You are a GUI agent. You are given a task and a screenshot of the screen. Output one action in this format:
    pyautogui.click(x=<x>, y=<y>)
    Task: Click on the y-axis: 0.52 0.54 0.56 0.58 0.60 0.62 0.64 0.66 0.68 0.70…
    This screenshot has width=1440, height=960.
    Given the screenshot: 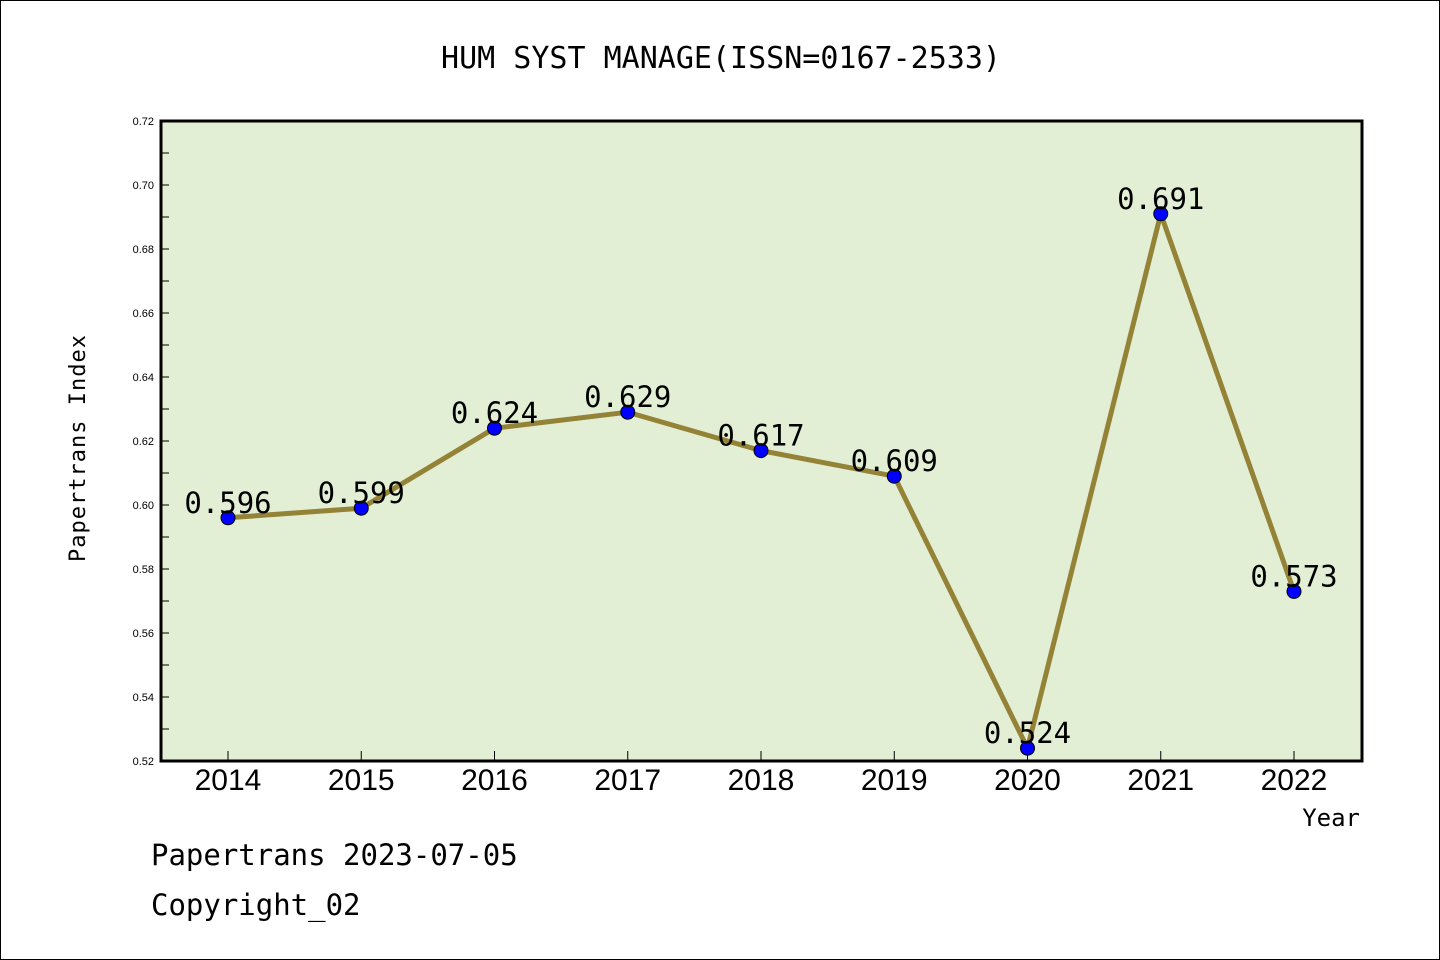 What is the action you would take?
    pyautogui.click(x=151, y=442)
    